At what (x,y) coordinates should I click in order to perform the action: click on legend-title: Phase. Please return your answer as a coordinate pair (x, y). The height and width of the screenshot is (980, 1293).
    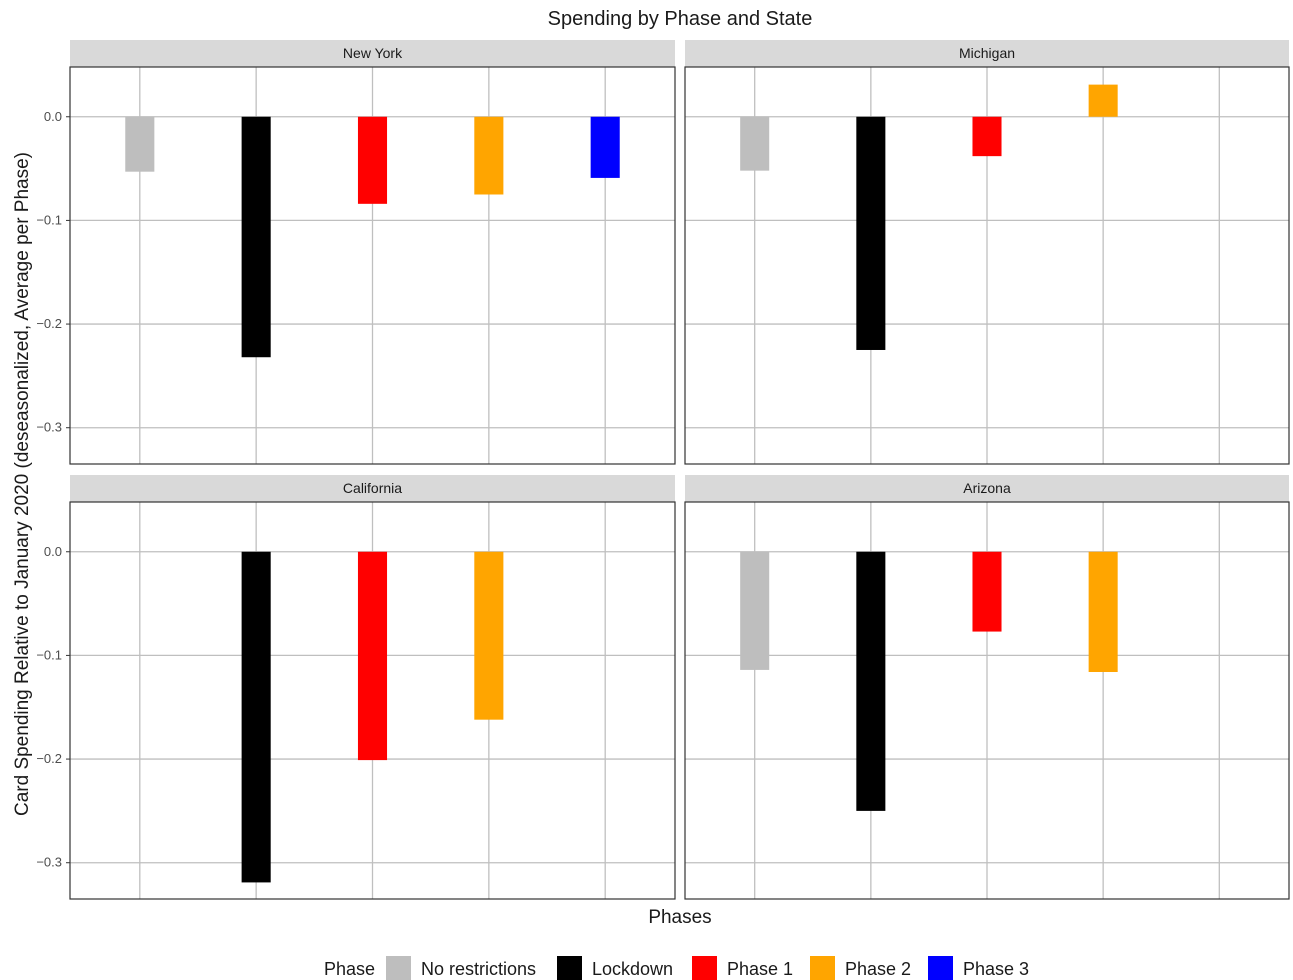
    Looking at the image, I should click on (349, 969).